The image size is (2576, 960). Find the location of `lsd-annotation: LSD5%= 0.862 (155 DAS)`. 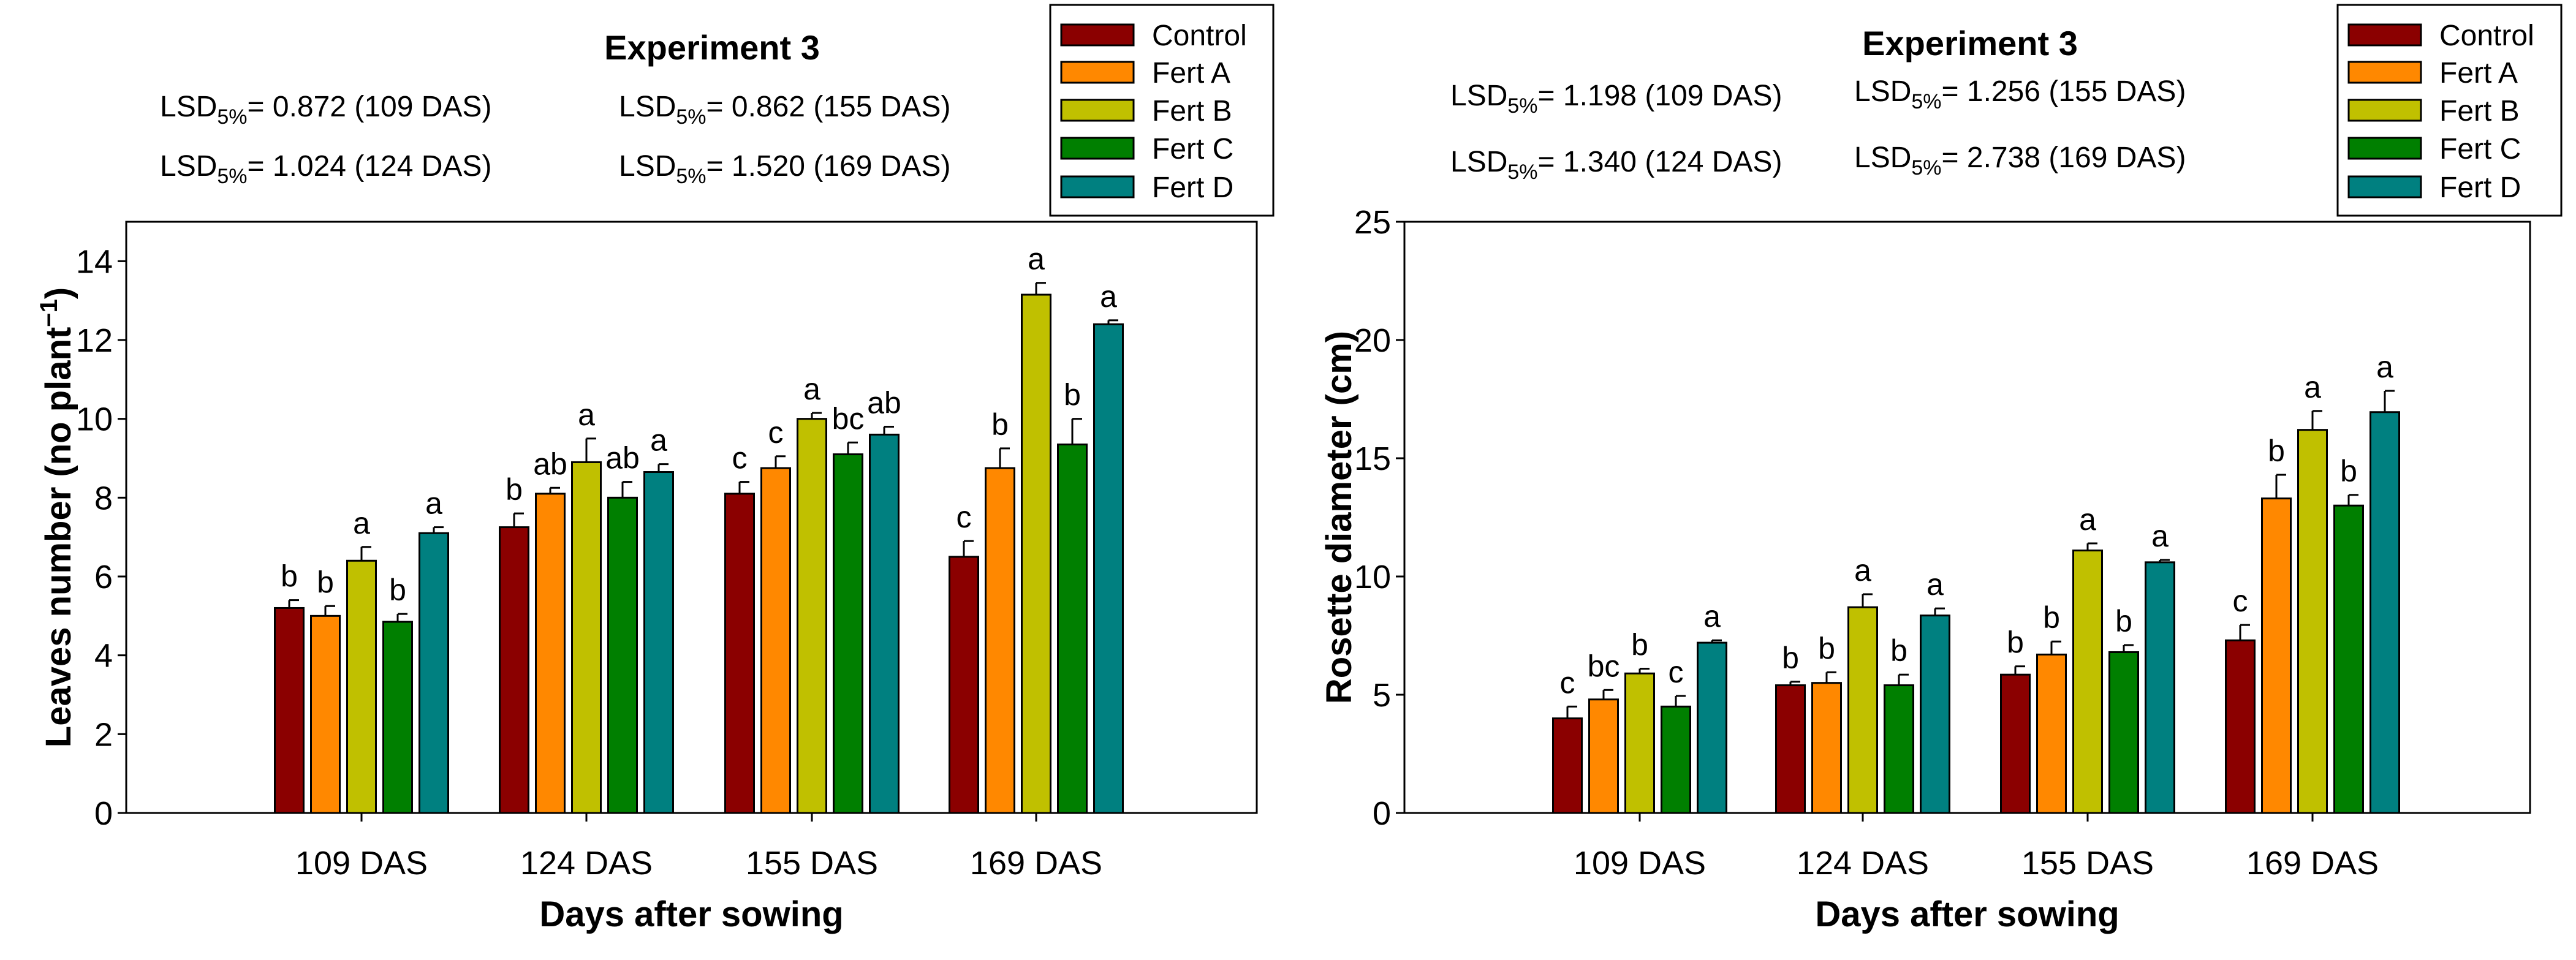

lsd-annotation: LSD5%= 0.862 (155 DAS) is located at coordinates (784, 110).